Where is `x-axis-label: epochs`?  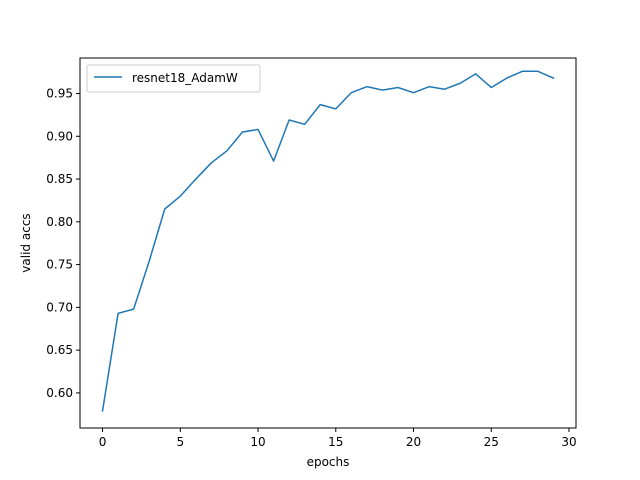 x-axis-label: epochs is located at coordinates (328, 462).